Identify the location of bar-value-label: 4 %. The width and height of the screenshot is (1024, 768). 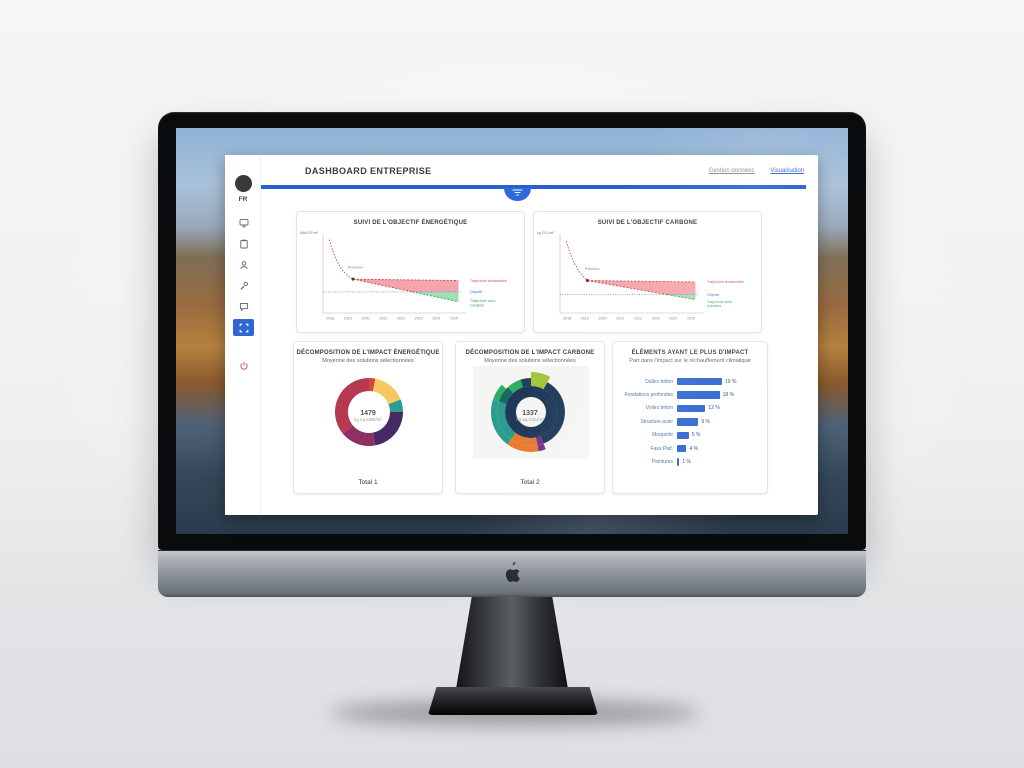
(694, 448).